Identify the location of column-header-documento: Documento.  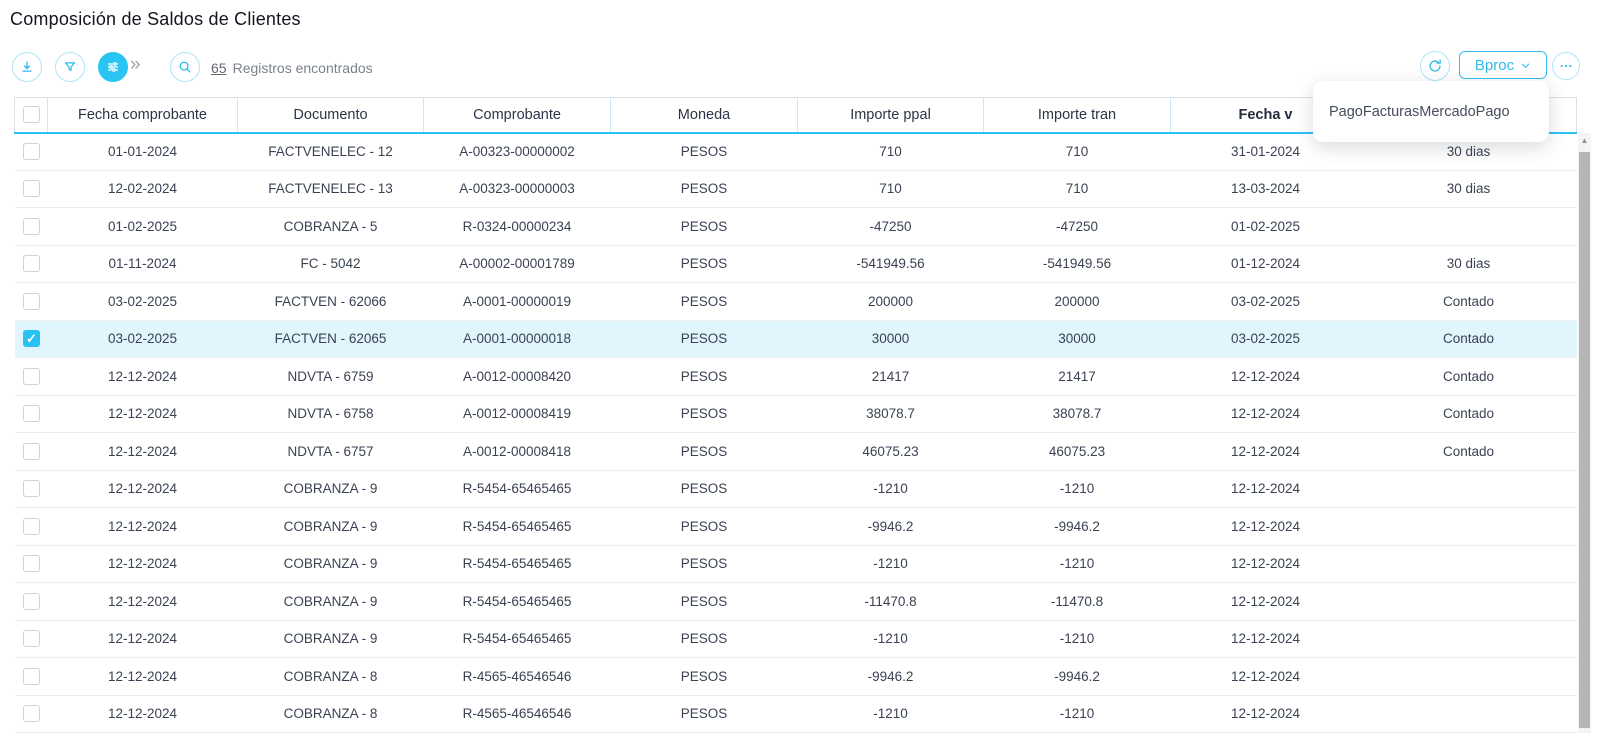
(330, 115).